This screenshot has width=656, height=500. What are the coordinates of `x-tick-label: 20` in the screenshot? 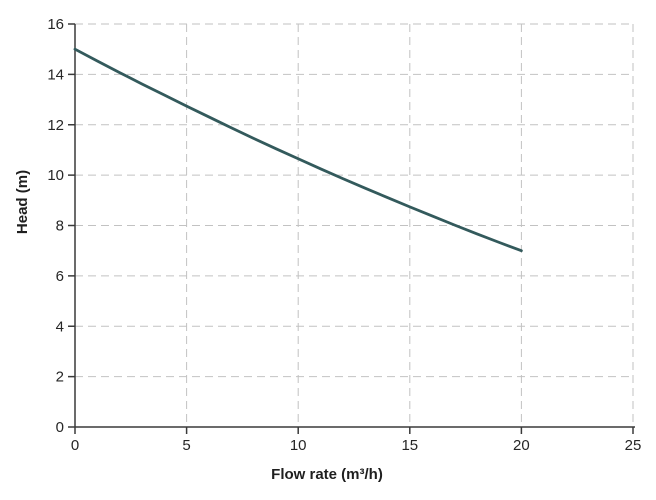 It's located at (521, 445).